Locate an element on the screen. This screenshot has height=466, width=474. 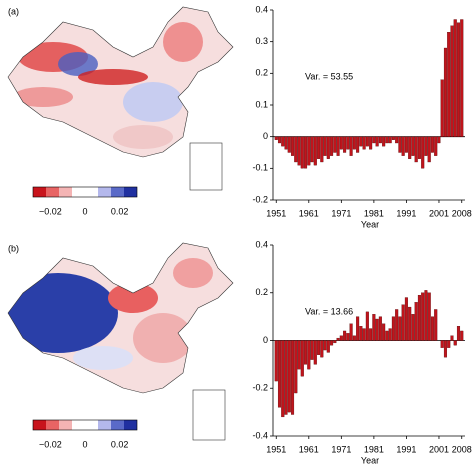
y-tick-label: 0.1 is located at coordinates (261, 104).